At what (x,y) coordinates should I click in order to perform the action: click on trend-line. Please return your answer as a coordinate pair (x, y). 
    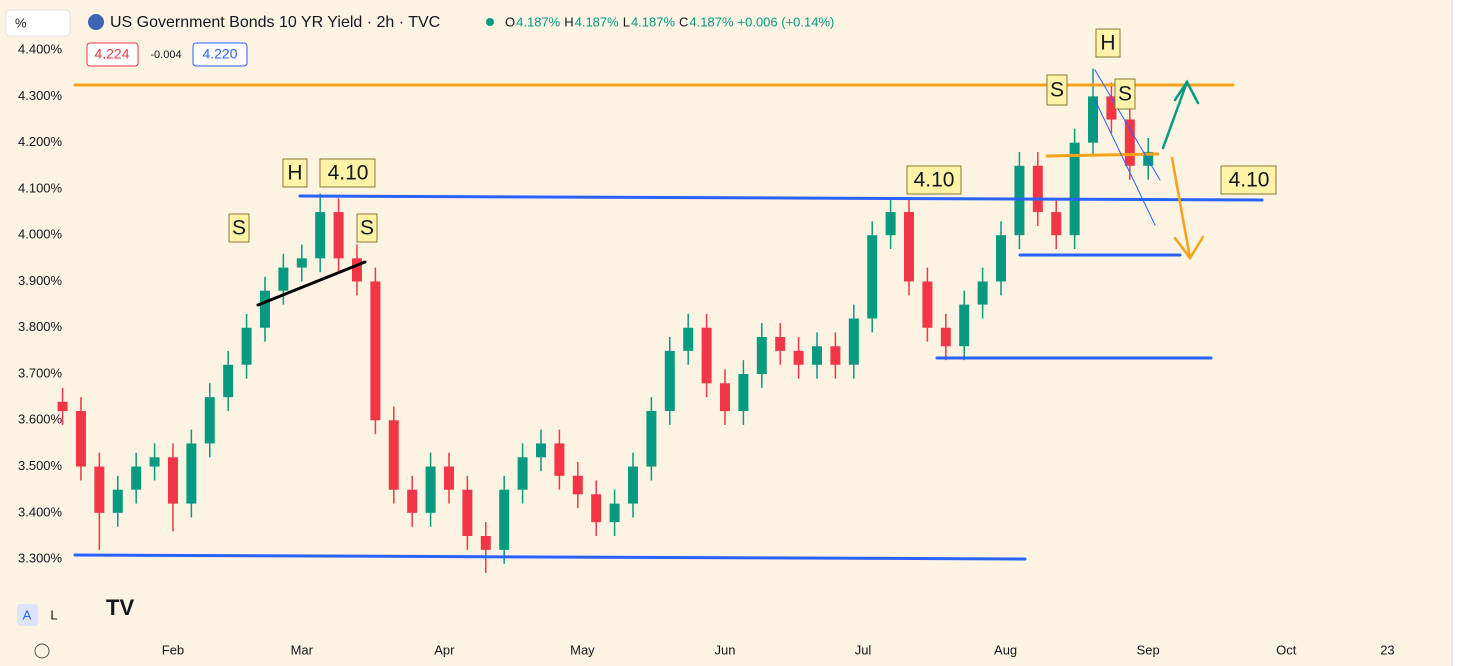
    Looking at the image, I should click on (311, 283).